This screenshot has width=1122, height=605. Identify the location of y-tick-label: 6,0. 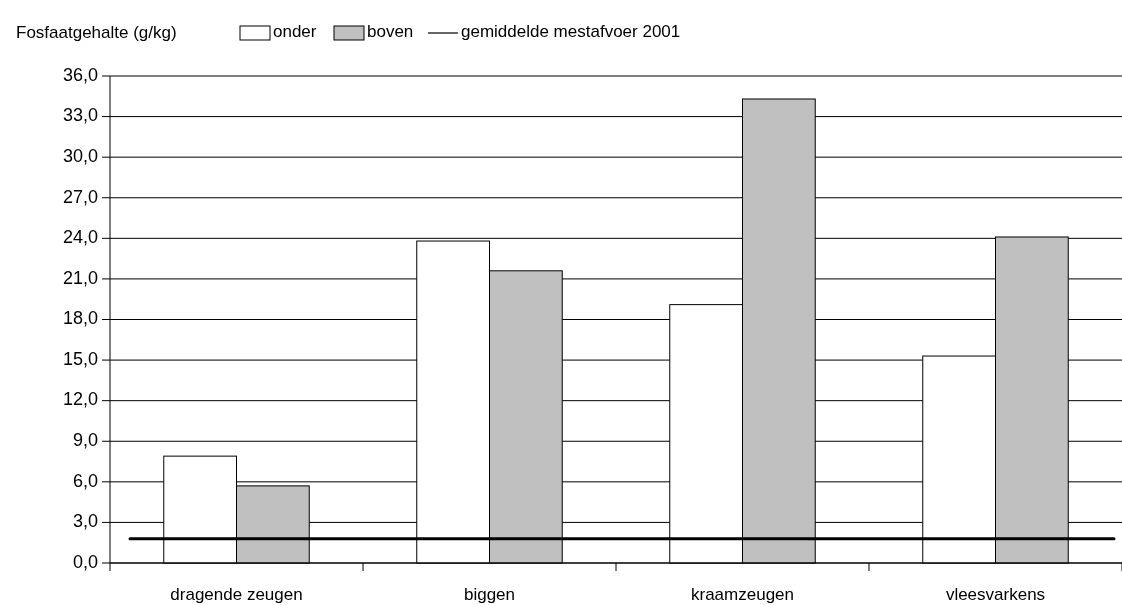
(85, 480).